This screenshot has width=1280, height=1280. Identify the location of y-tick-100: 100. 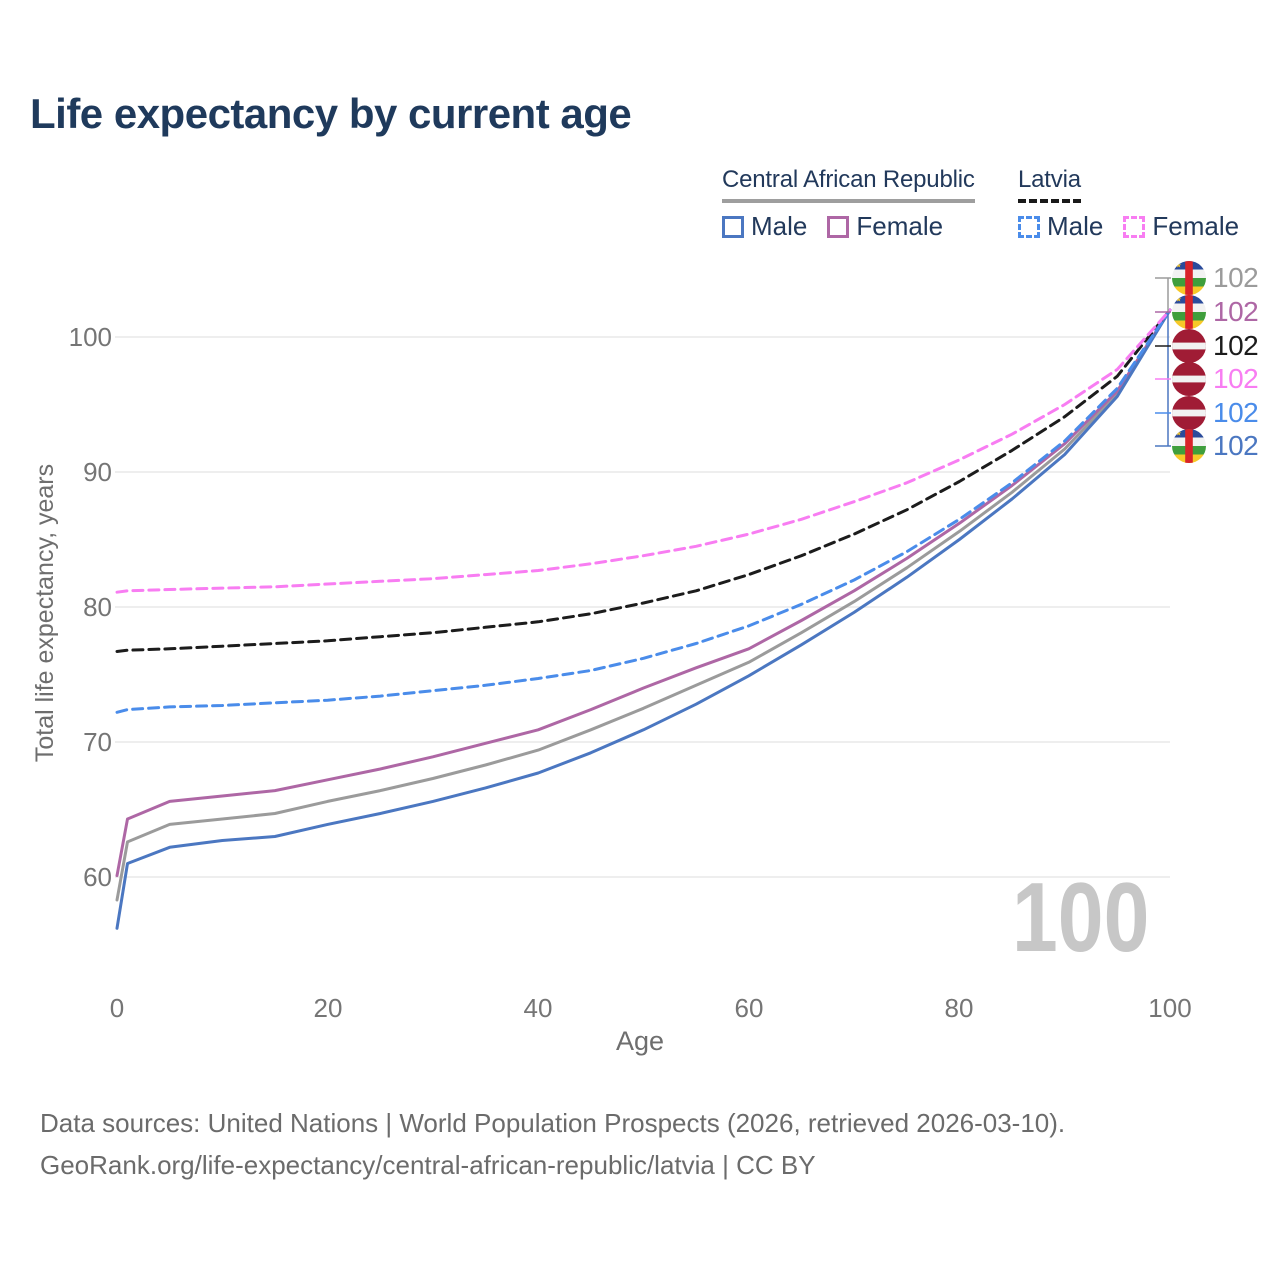
(90, 337).